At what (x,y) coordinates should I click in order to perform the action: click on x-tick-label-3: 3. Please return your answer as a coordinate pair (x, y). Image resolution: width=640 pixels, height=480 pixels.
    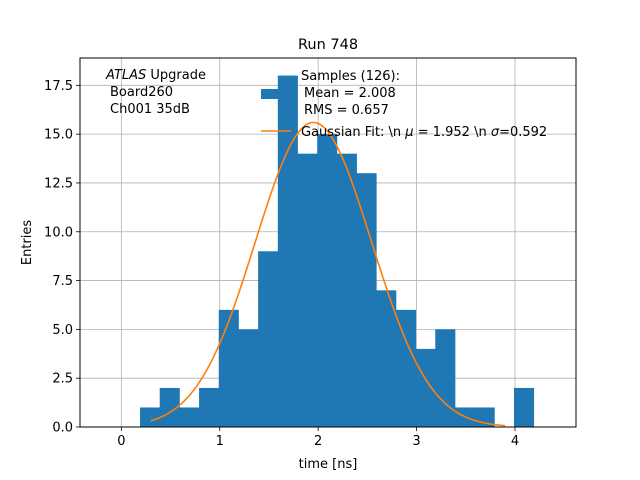
    Looking at the image, I should click on (416, 441).